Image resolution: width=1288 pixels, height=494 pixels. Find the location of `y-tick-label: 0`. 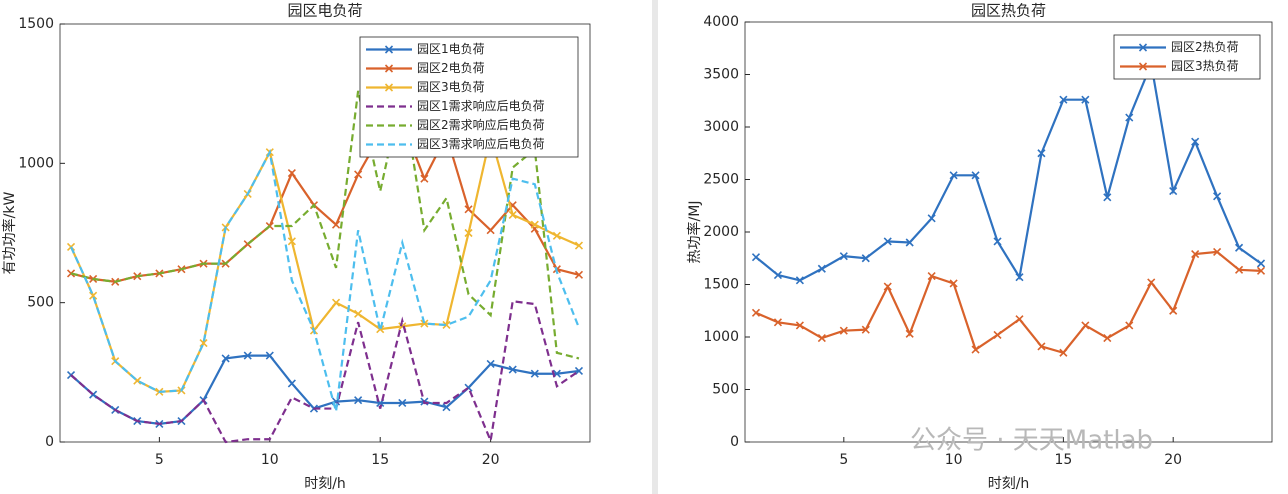

y-tick-label: 0 is located at coordinates (49, 442).